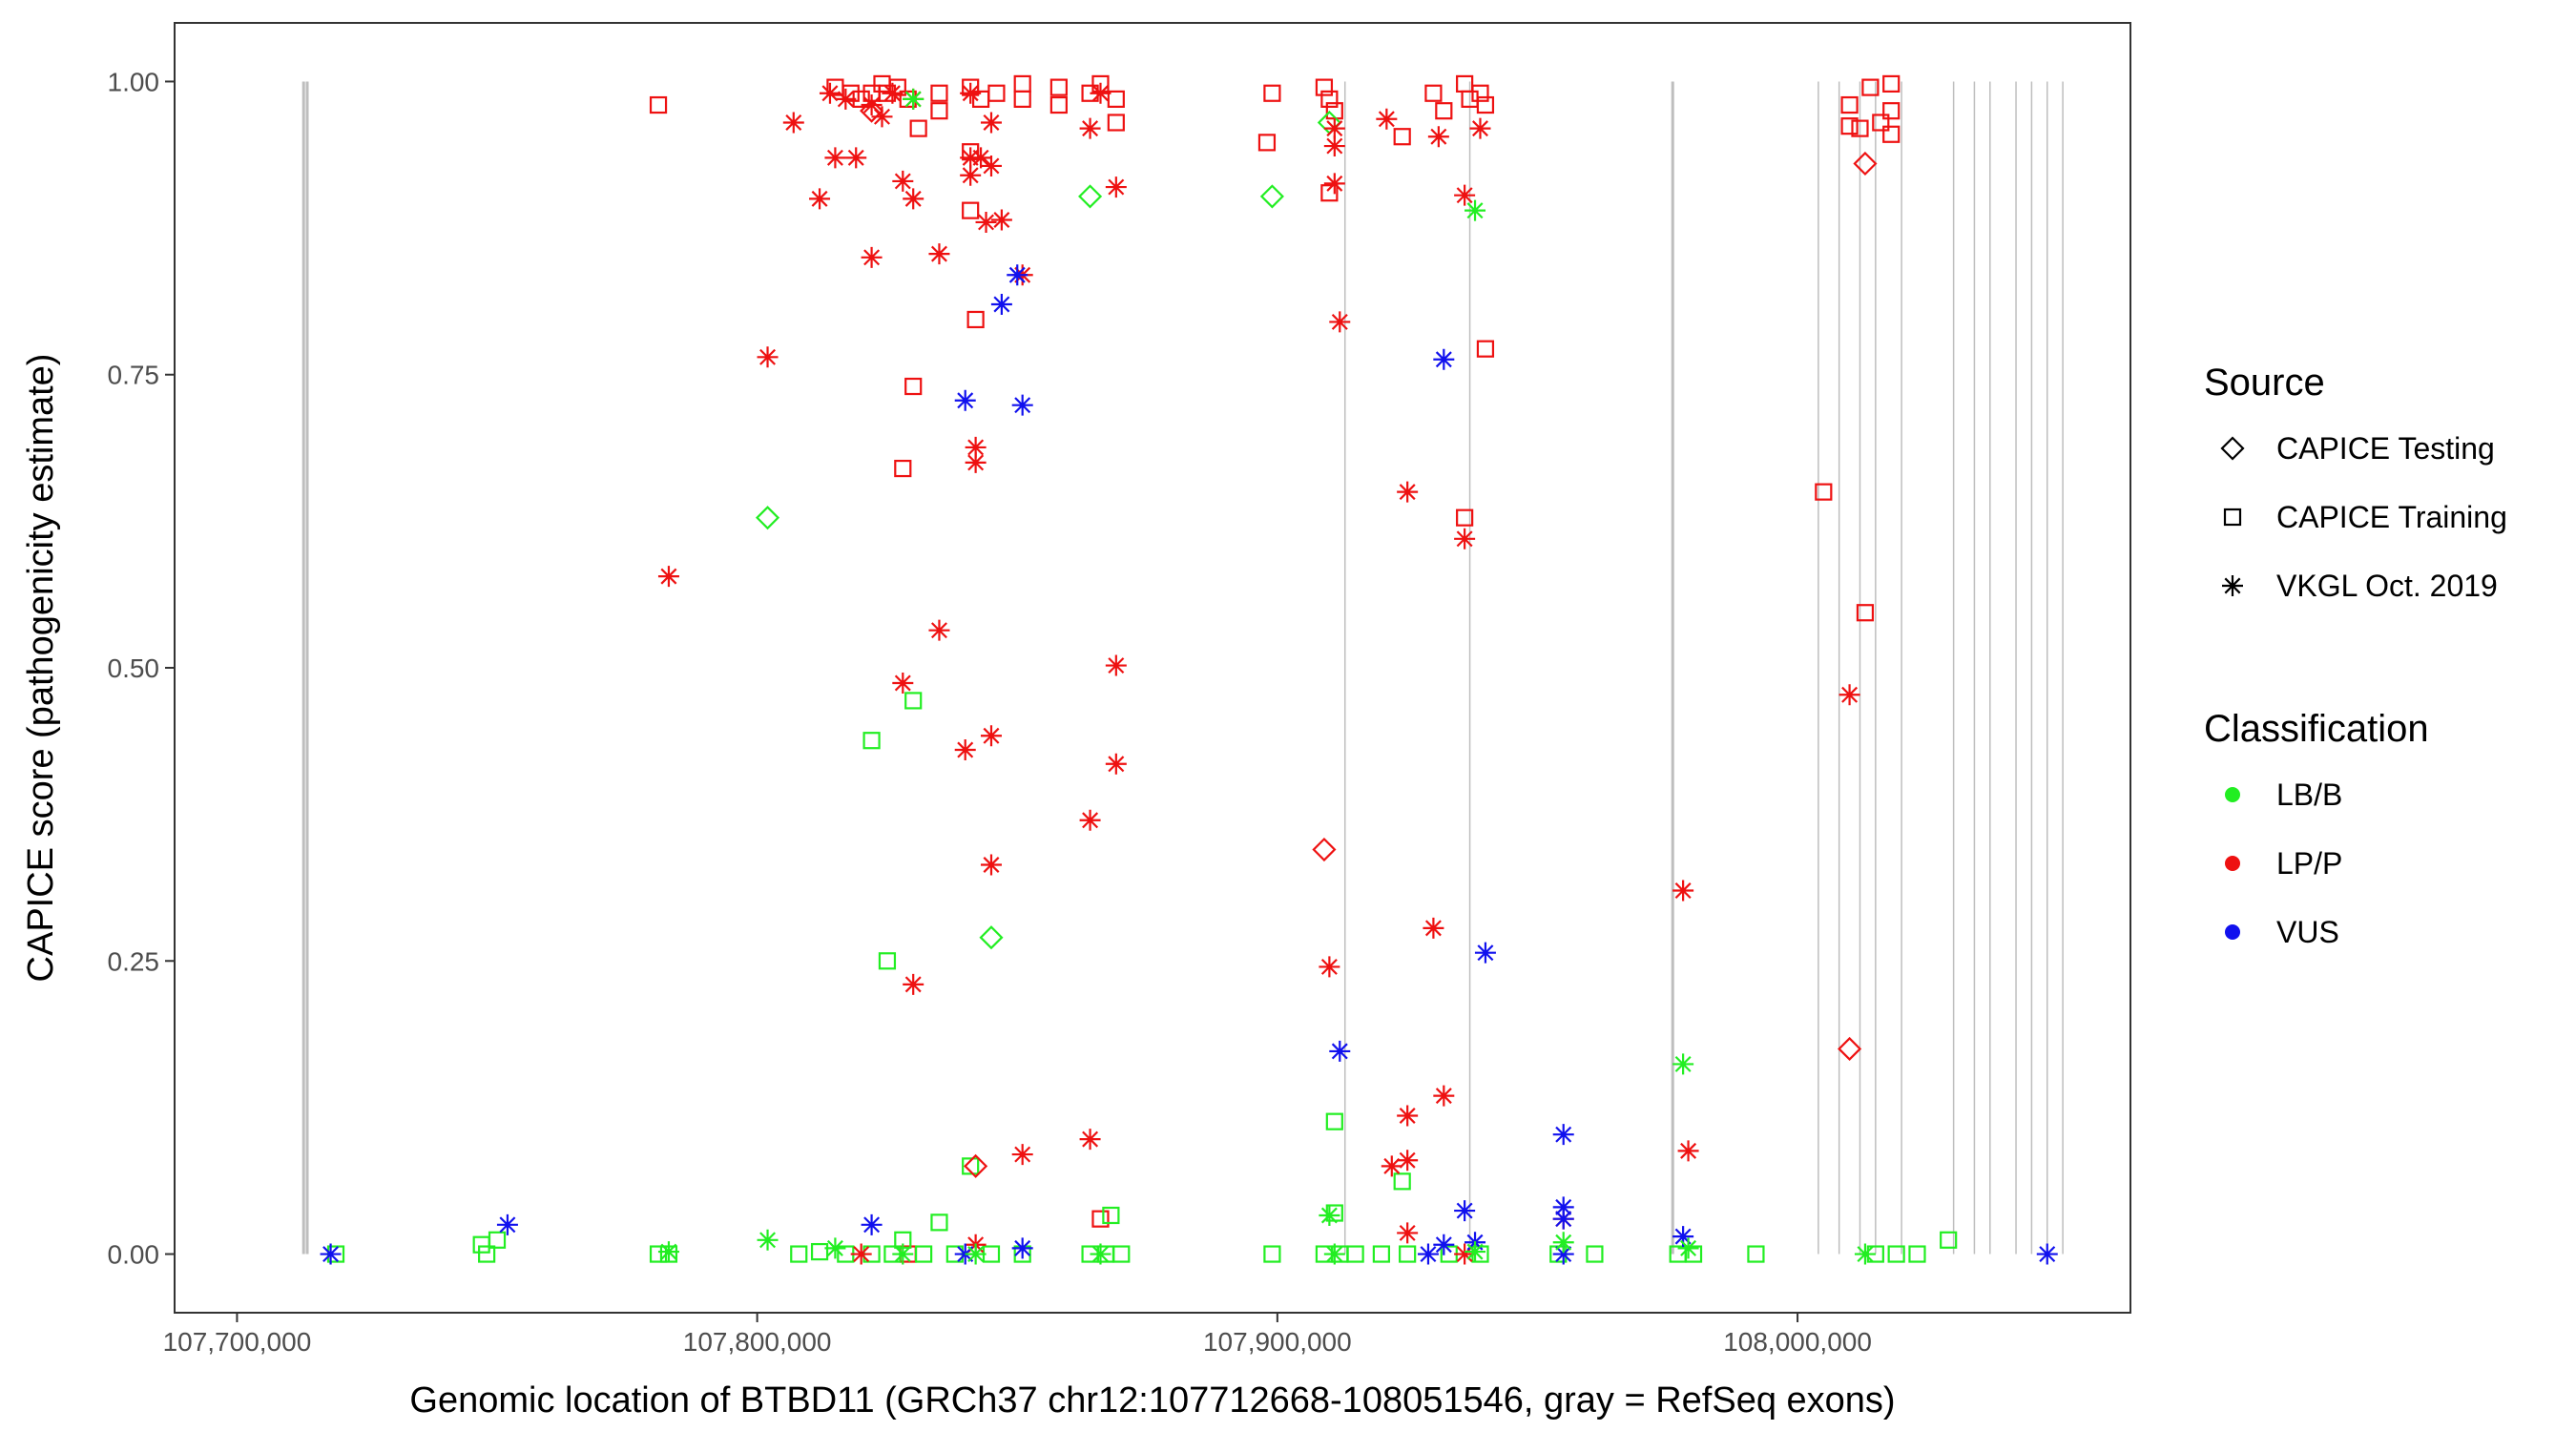  Describe the element at coordinates (1797, 1342) in the screenshot. I see `x-tick-label-3: 108,000,000` at that location.